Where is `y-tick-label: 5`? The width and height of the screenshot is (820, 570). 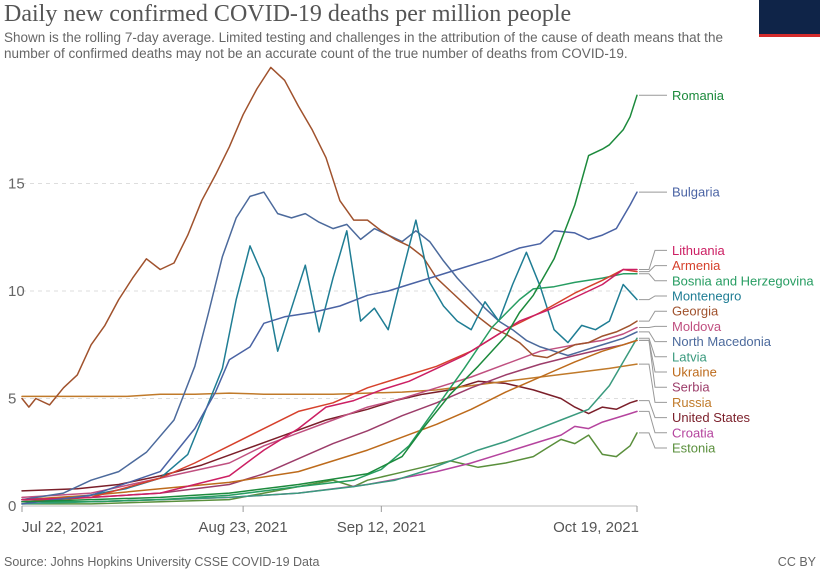
y-tick-label: 5 is located at coordinates (12, 399).